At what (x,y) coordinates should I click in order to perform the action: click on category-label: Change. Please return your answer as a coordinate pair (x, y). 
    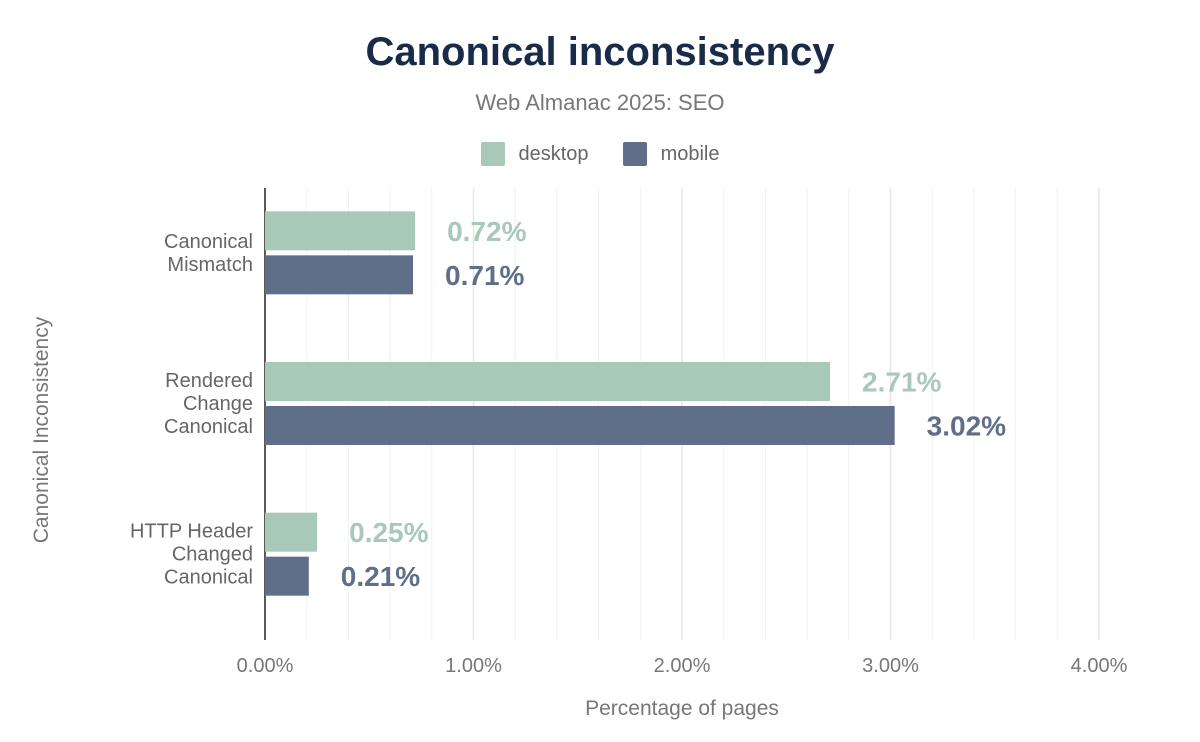
    Looking at the image, I should click on (218, 404).